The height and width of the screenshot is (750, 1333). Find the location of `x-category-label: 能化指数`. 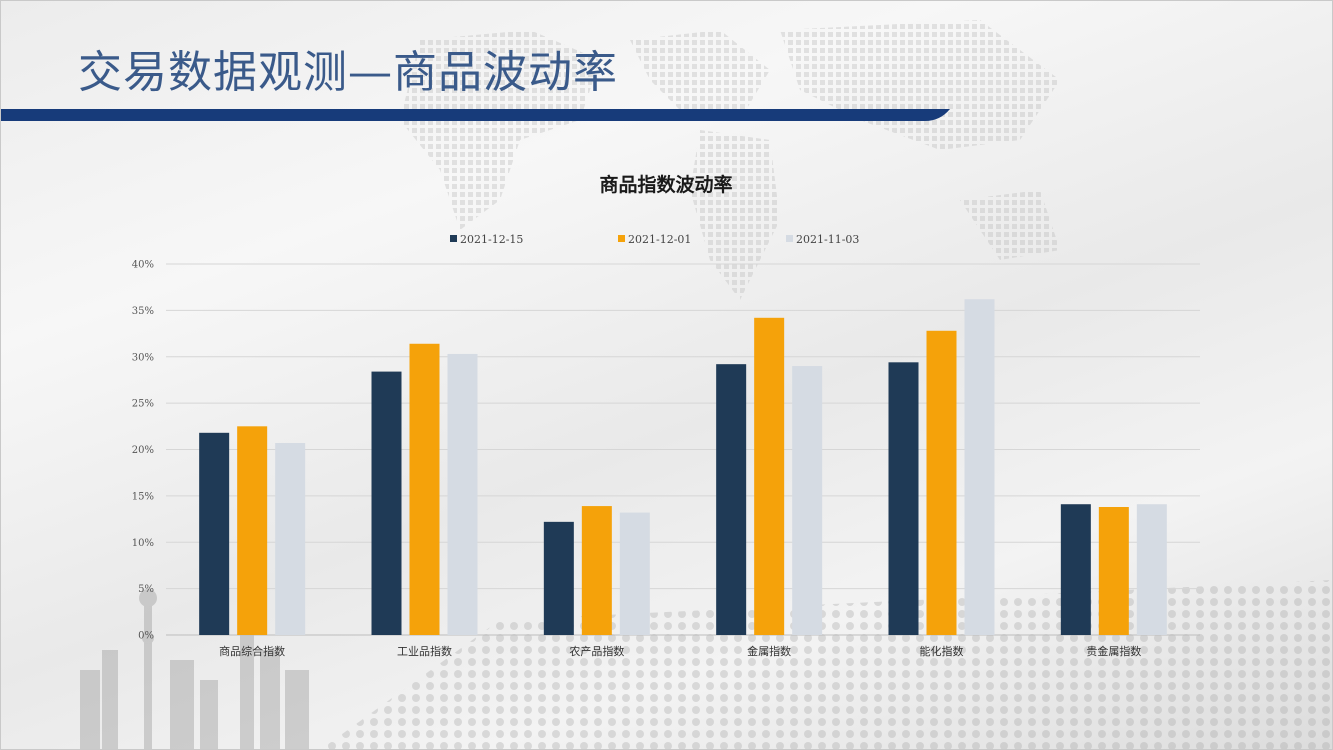

x-category-label: 能化指数 is located at coordinates (942, 651).